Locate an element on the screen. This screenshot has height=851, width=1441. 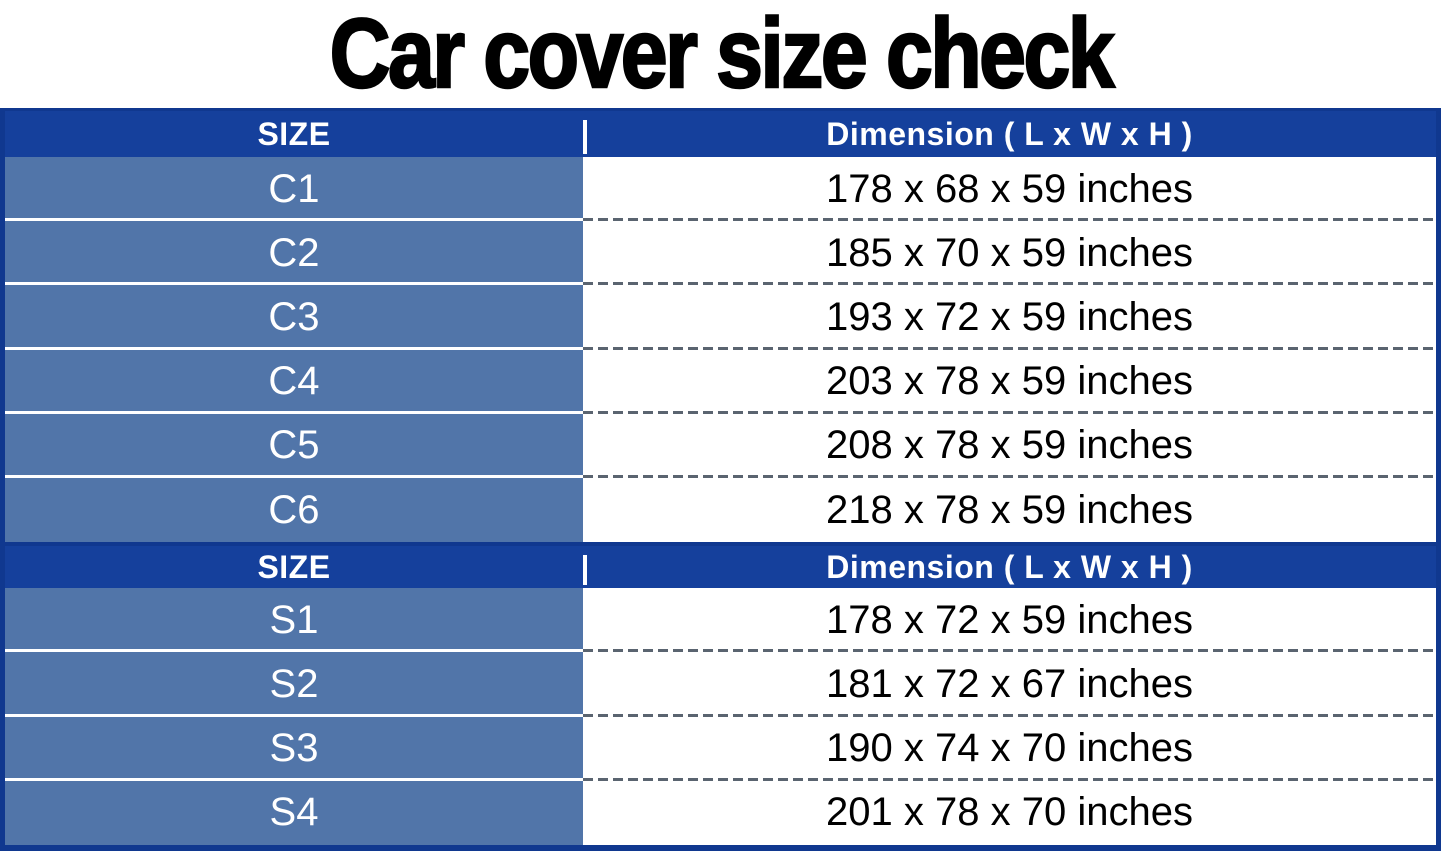
page-title: Car cover size check is located at coordinates (721, 54).